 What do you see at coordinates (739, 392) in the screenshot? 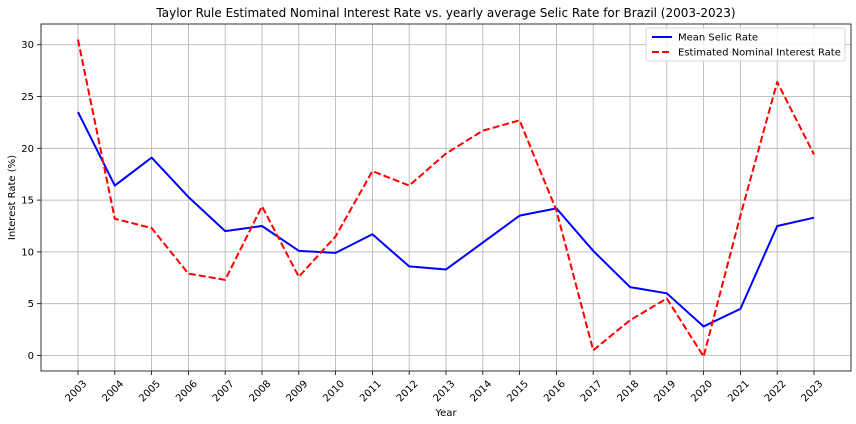
I see `x-tick-label: 2021` at bounding box center [739, 392].